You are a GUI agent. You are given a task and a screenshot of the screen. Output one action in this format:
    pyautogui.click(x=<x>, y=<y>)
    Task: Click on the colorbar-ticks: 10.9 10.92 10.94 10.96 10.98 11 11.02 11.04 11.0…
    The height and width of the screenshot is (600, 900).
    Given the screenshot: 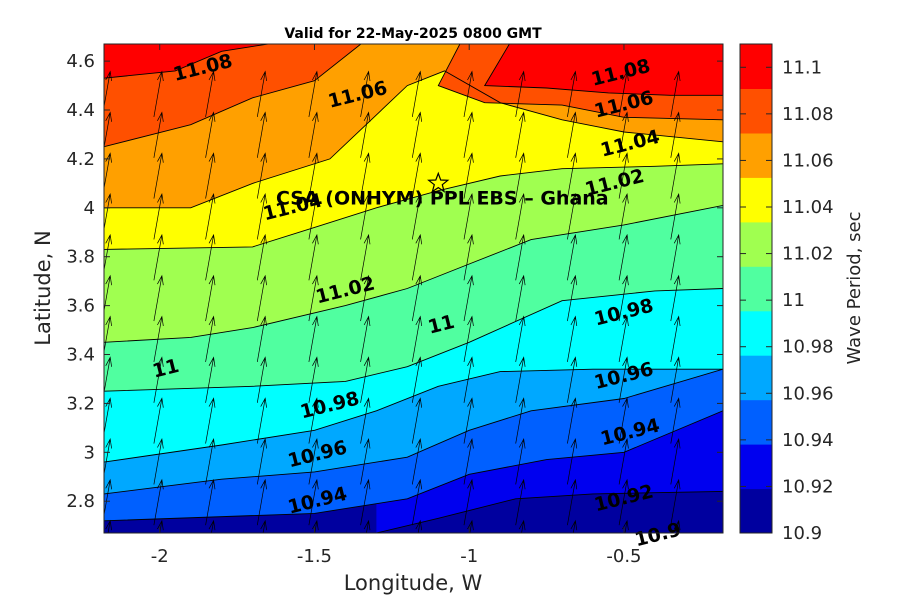 What is the action you would take?
    pyautogui.click(x=787, y=300)
    